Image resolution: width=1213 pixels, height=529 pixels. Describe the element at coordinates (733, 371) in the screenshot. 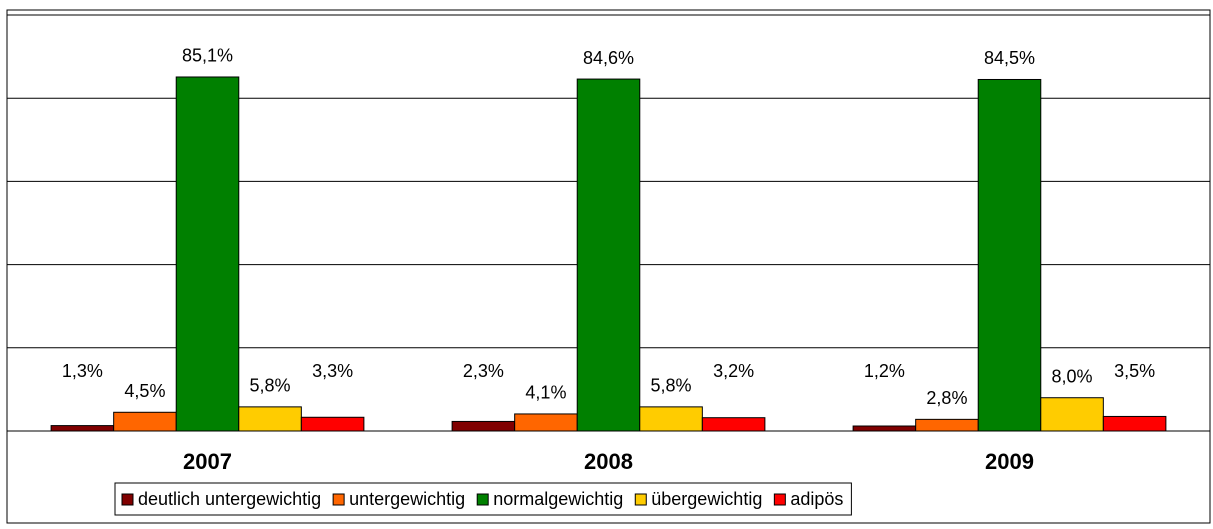

I see `value-label: 3,2%` at that location.